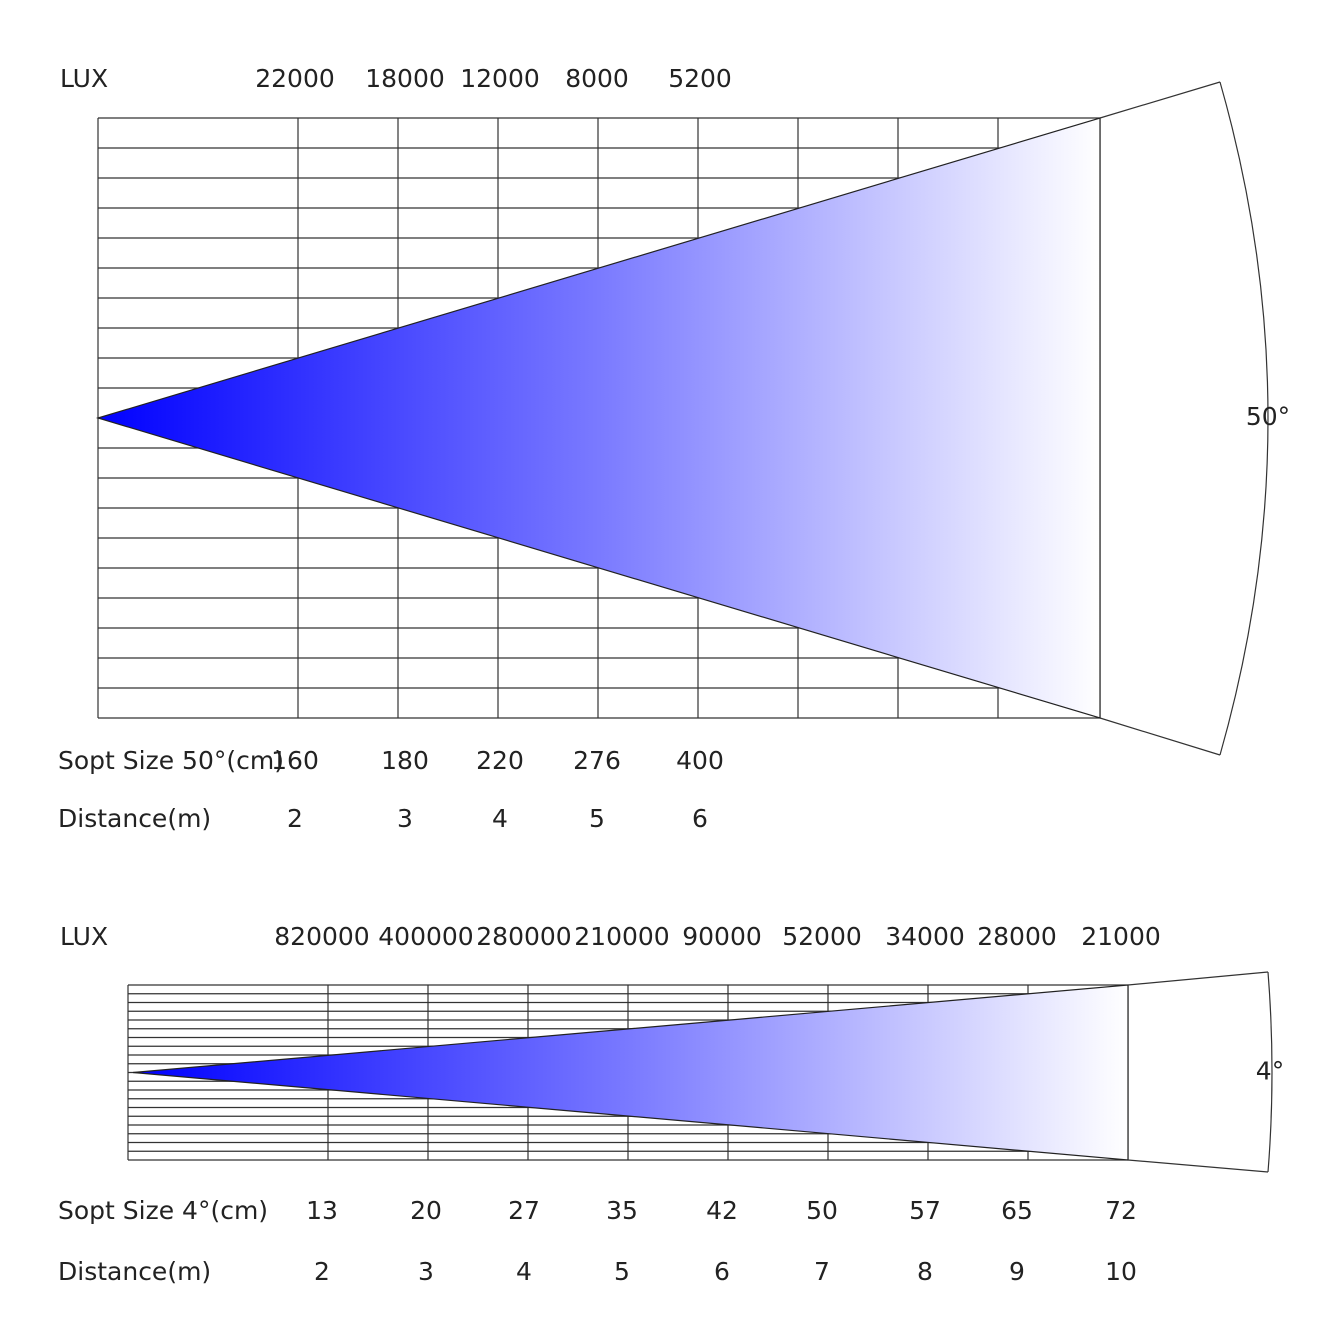 This screenshot has width=1331, height=1340. I want to click on spot-value: 276, so click(597, 760).